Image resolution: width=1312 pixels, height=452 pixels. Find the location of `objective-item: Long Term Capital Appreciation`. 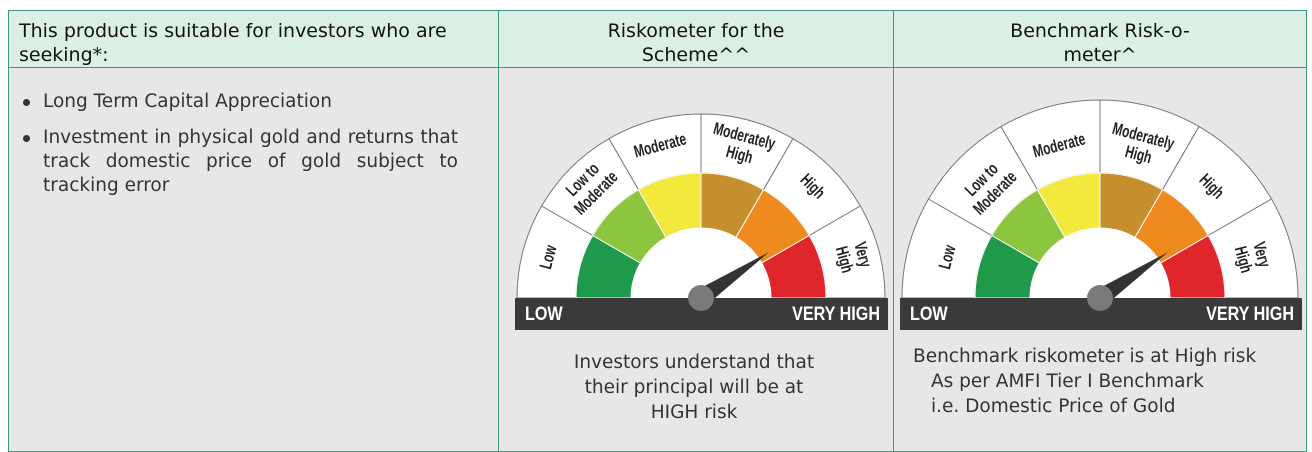

objective-item: Long Term Capital Appreciation is located at coordinates (236, 102).